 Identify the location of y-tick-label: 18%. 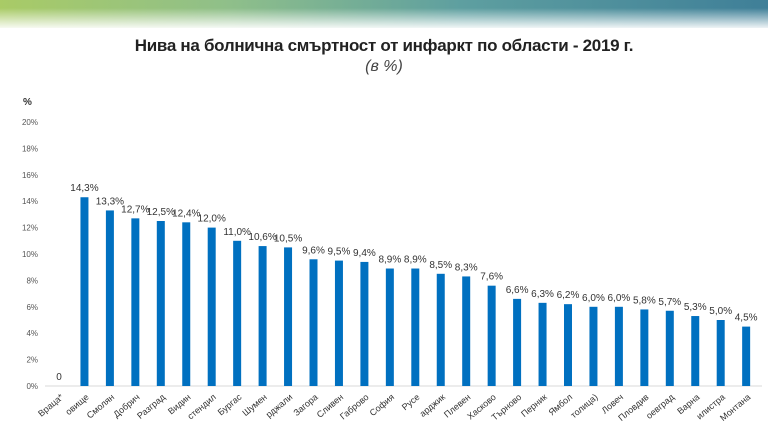
(30, 148).